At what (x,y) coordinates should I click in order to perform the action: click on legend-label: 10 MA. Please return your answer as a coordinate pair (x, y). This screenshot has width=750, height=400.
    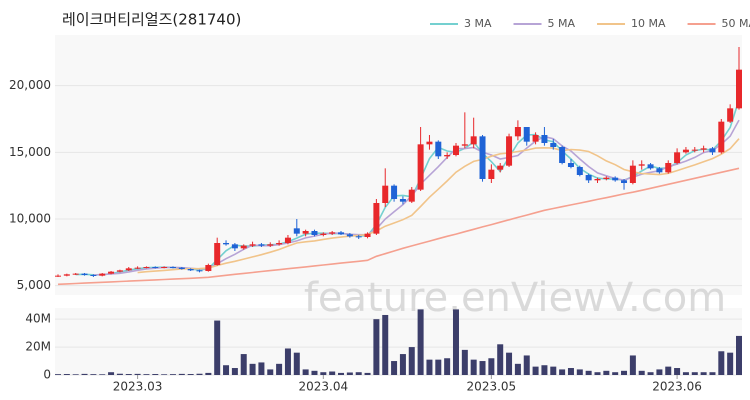
    Looking at the image, I should click on (648, 23).